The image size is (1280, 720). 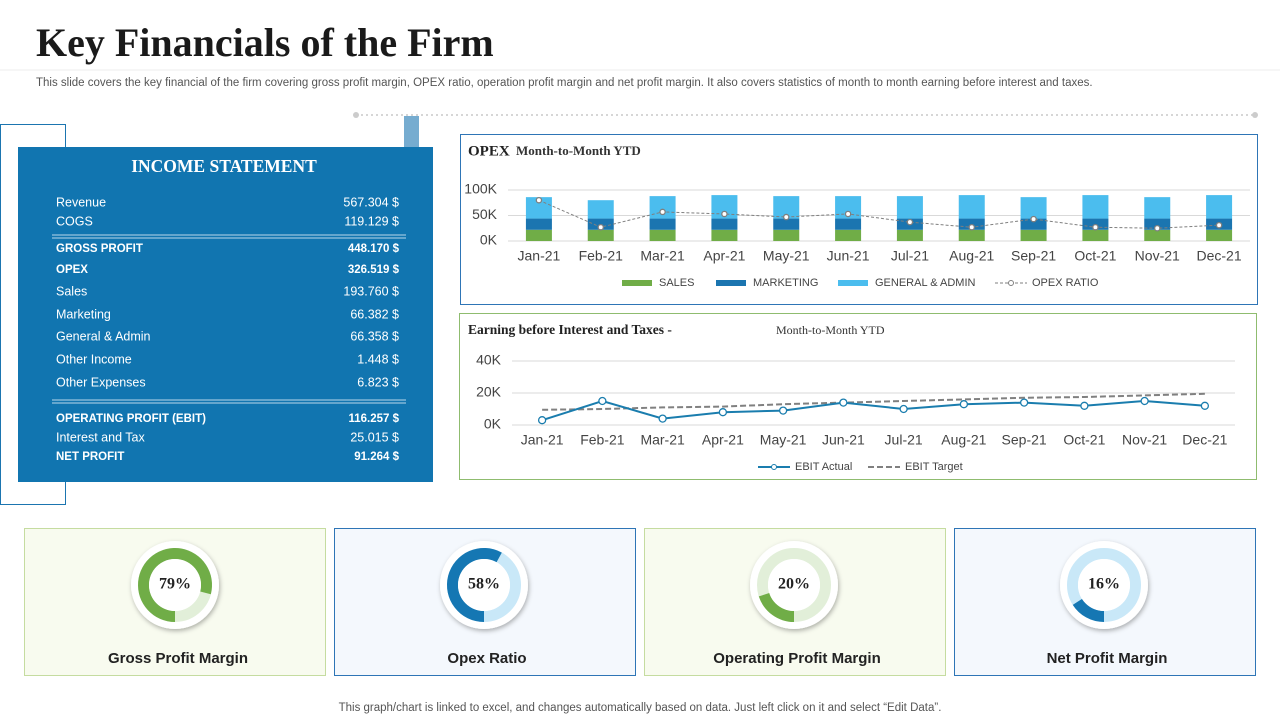 I want to click on legend-swatch, so click(x=637, y=283).